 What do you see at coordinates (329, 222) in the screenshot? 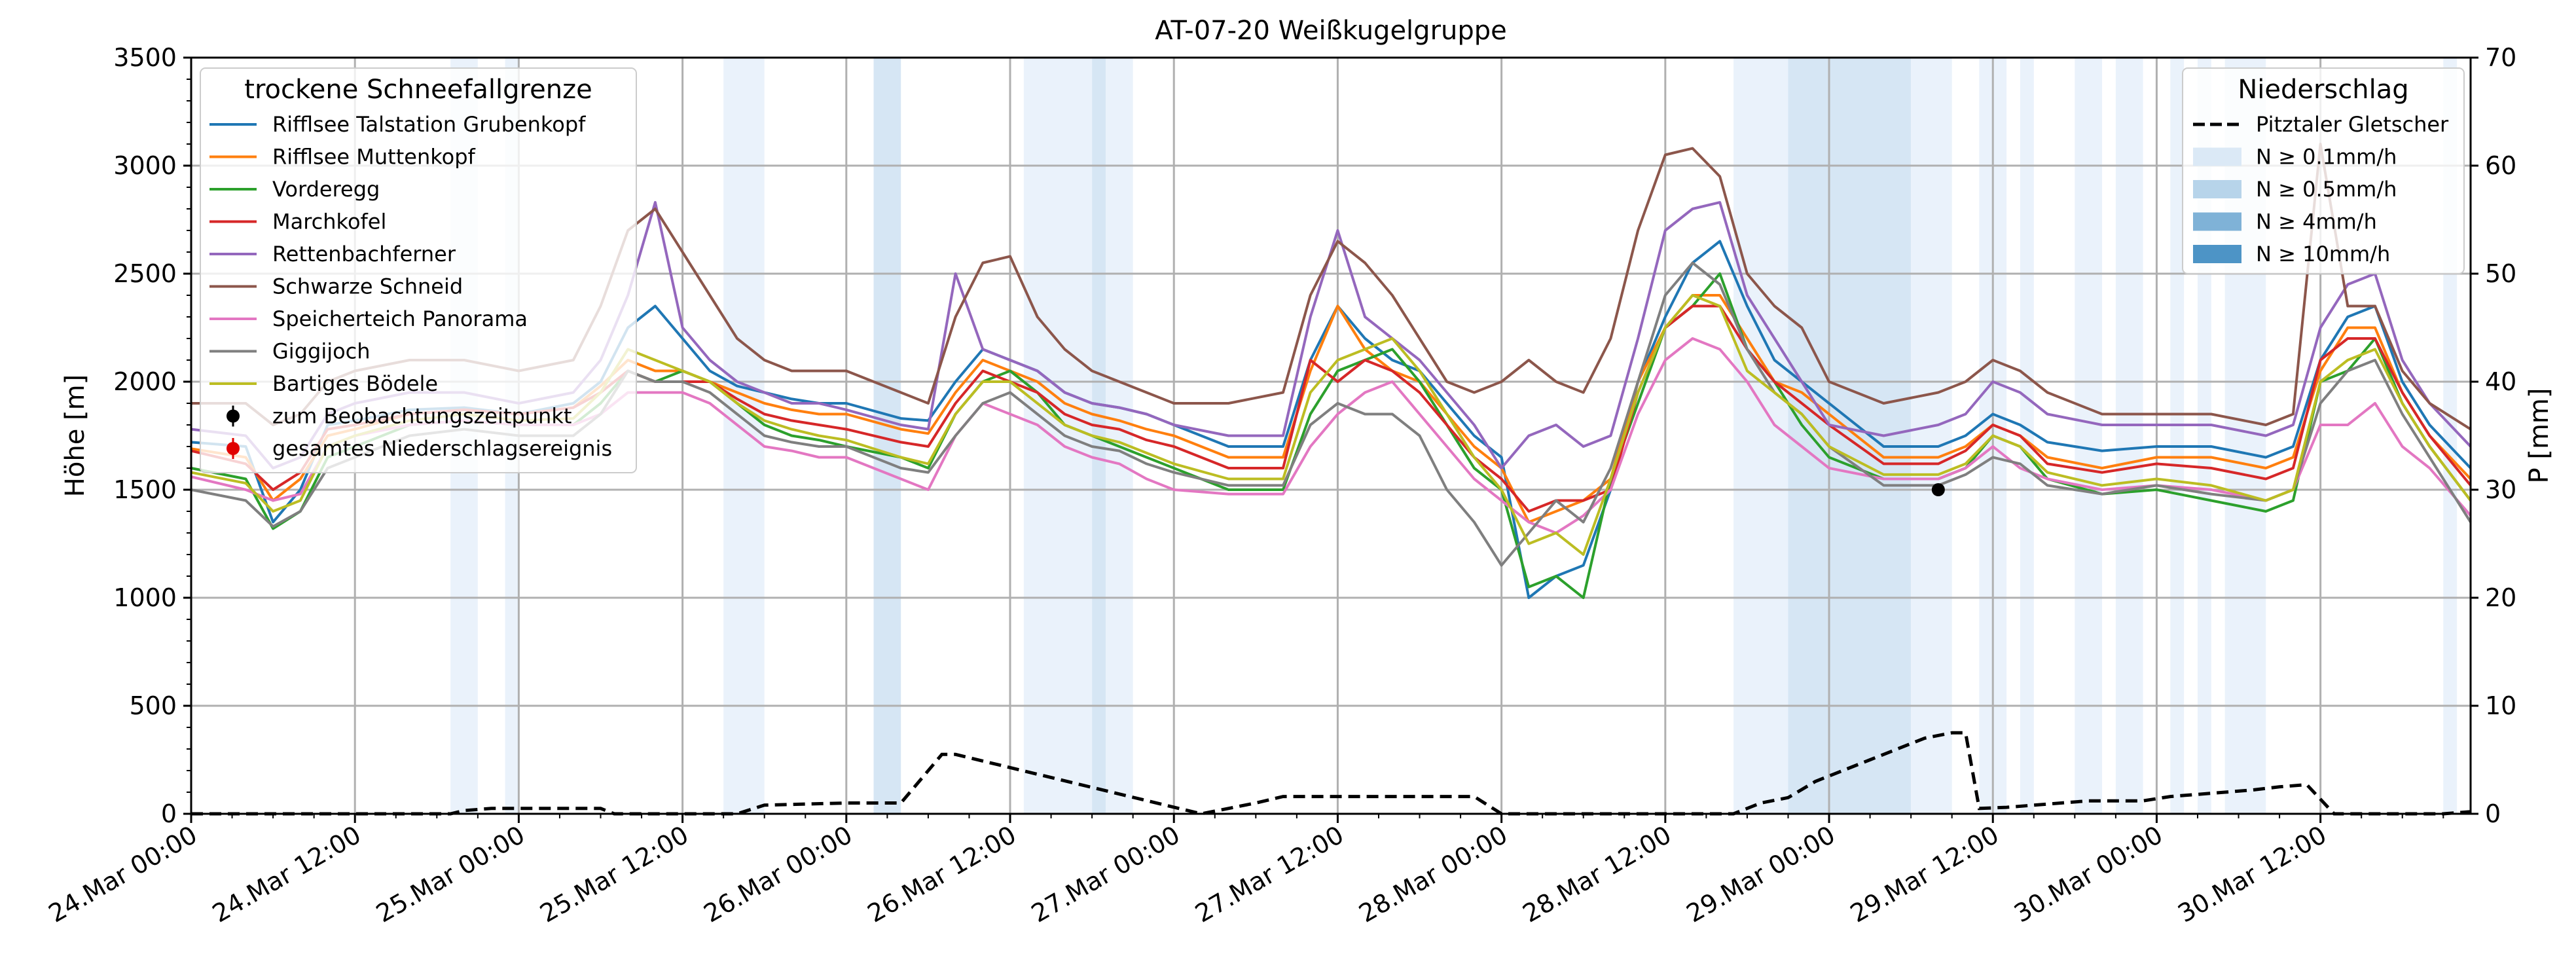
I see `legend-label: Marchkofel` at bounding box center [329, 222].